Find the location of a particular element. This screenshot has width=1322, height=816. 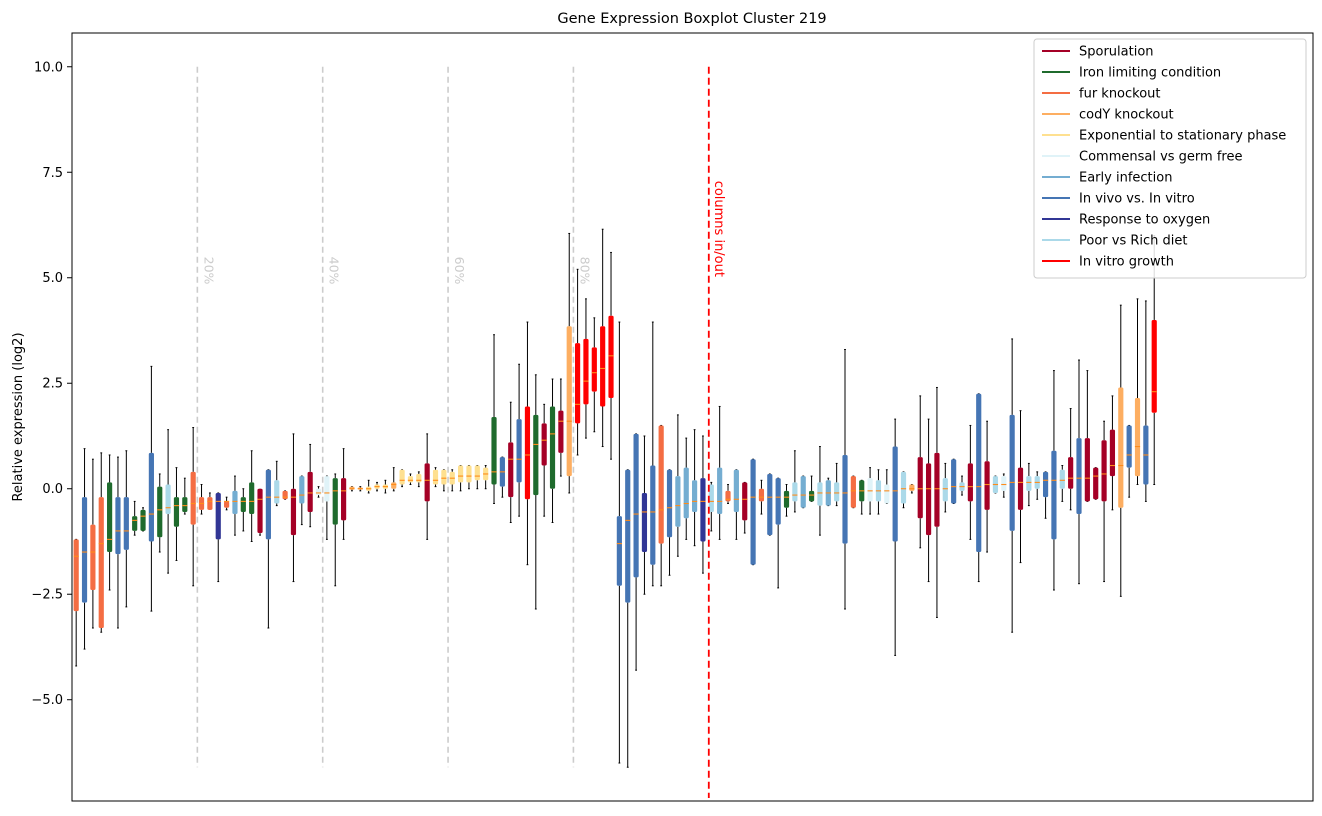

legend-frame is located at coordinates (1170, 158).